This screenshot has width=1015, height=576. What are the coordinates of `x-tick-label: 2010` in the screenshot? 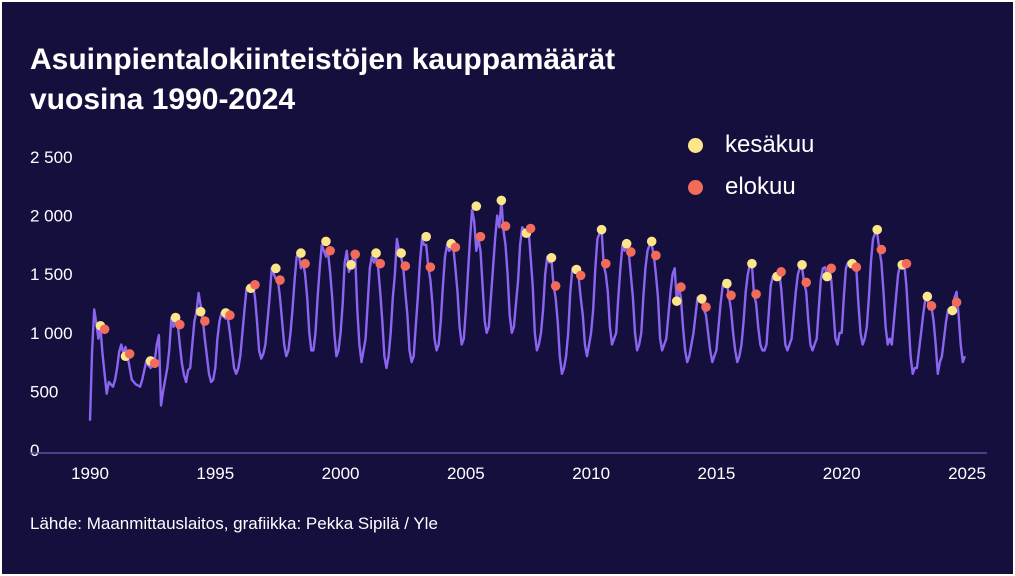 It's located at (591, 473).